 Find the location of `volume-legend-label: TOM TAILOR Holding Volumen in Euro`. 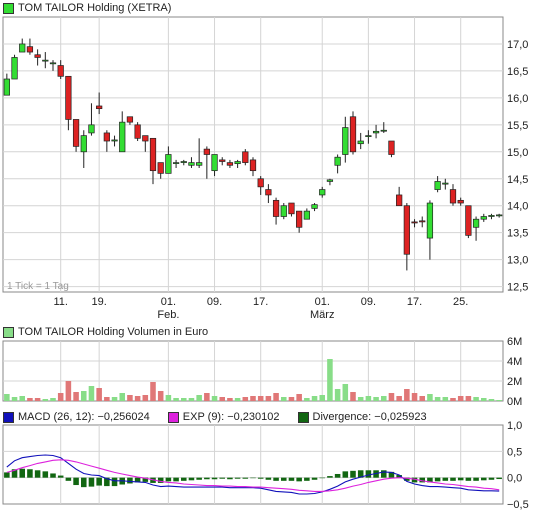

volume-legend-label: TOM TAILOR Holding Volumen in Euro is located at coordinates (113, 332).